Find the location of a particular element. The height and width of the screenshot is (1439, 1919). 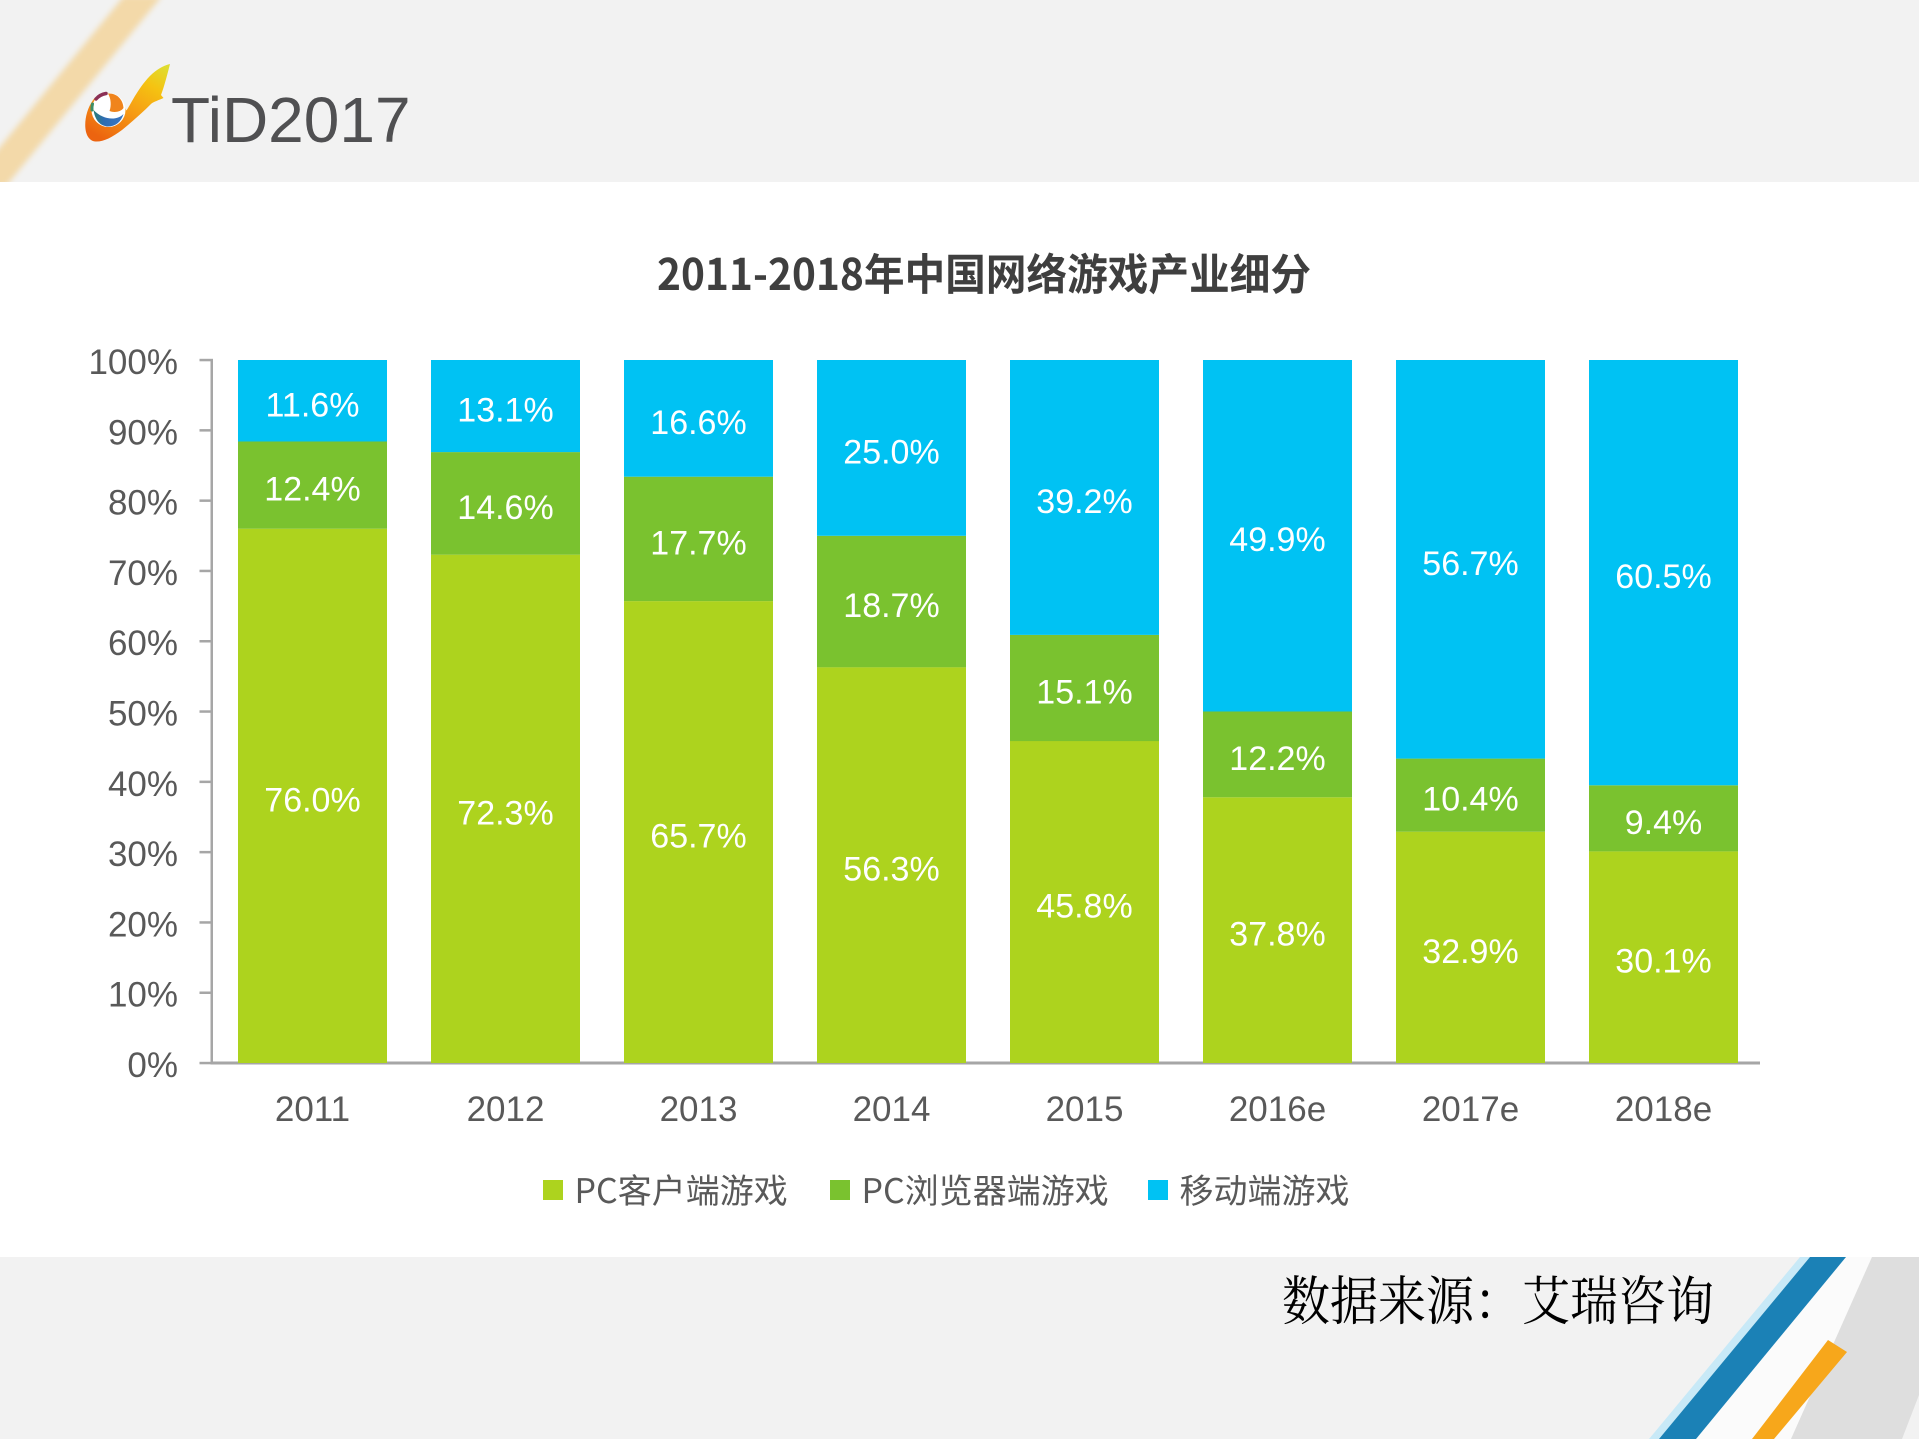

svg-text: 18.7% is located at coordinates (891, 606).